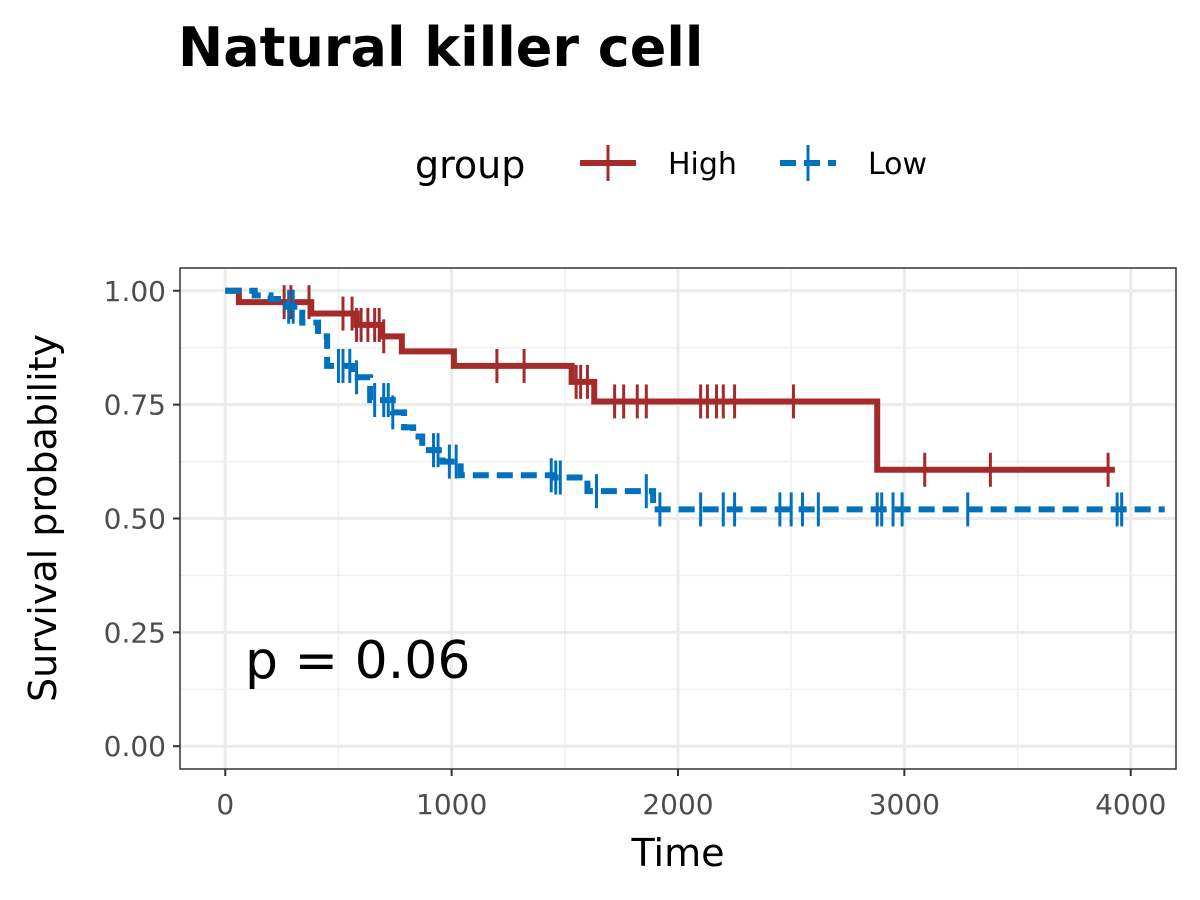  I want to click on x-axis-title: Time, so click(678, 853).